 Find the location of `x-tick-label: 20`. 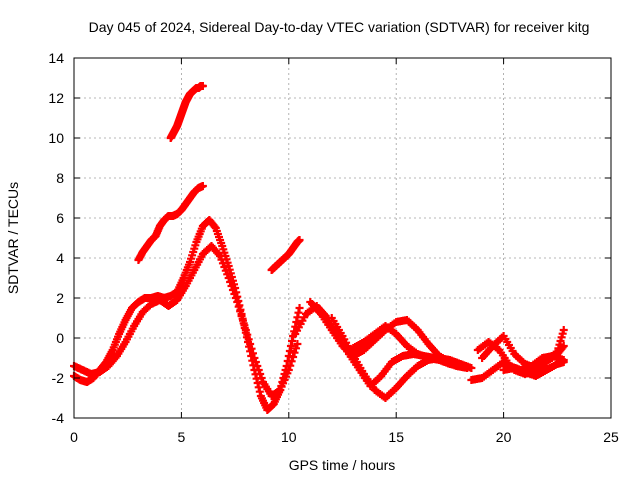

x-tick-label: 20 is located at coordinates (504, 437).